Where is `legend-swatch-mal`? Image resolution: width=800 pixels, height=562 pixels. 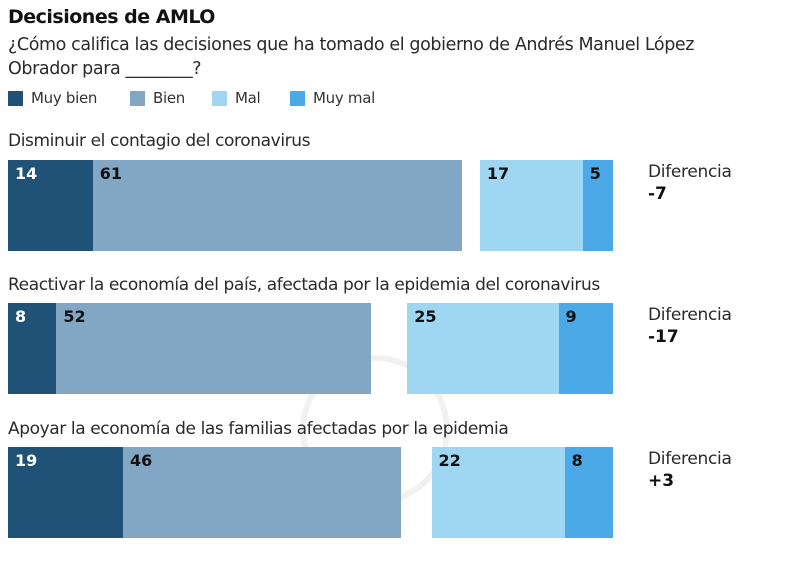
legend-swatch-mal is located at coordinates (219, 98).